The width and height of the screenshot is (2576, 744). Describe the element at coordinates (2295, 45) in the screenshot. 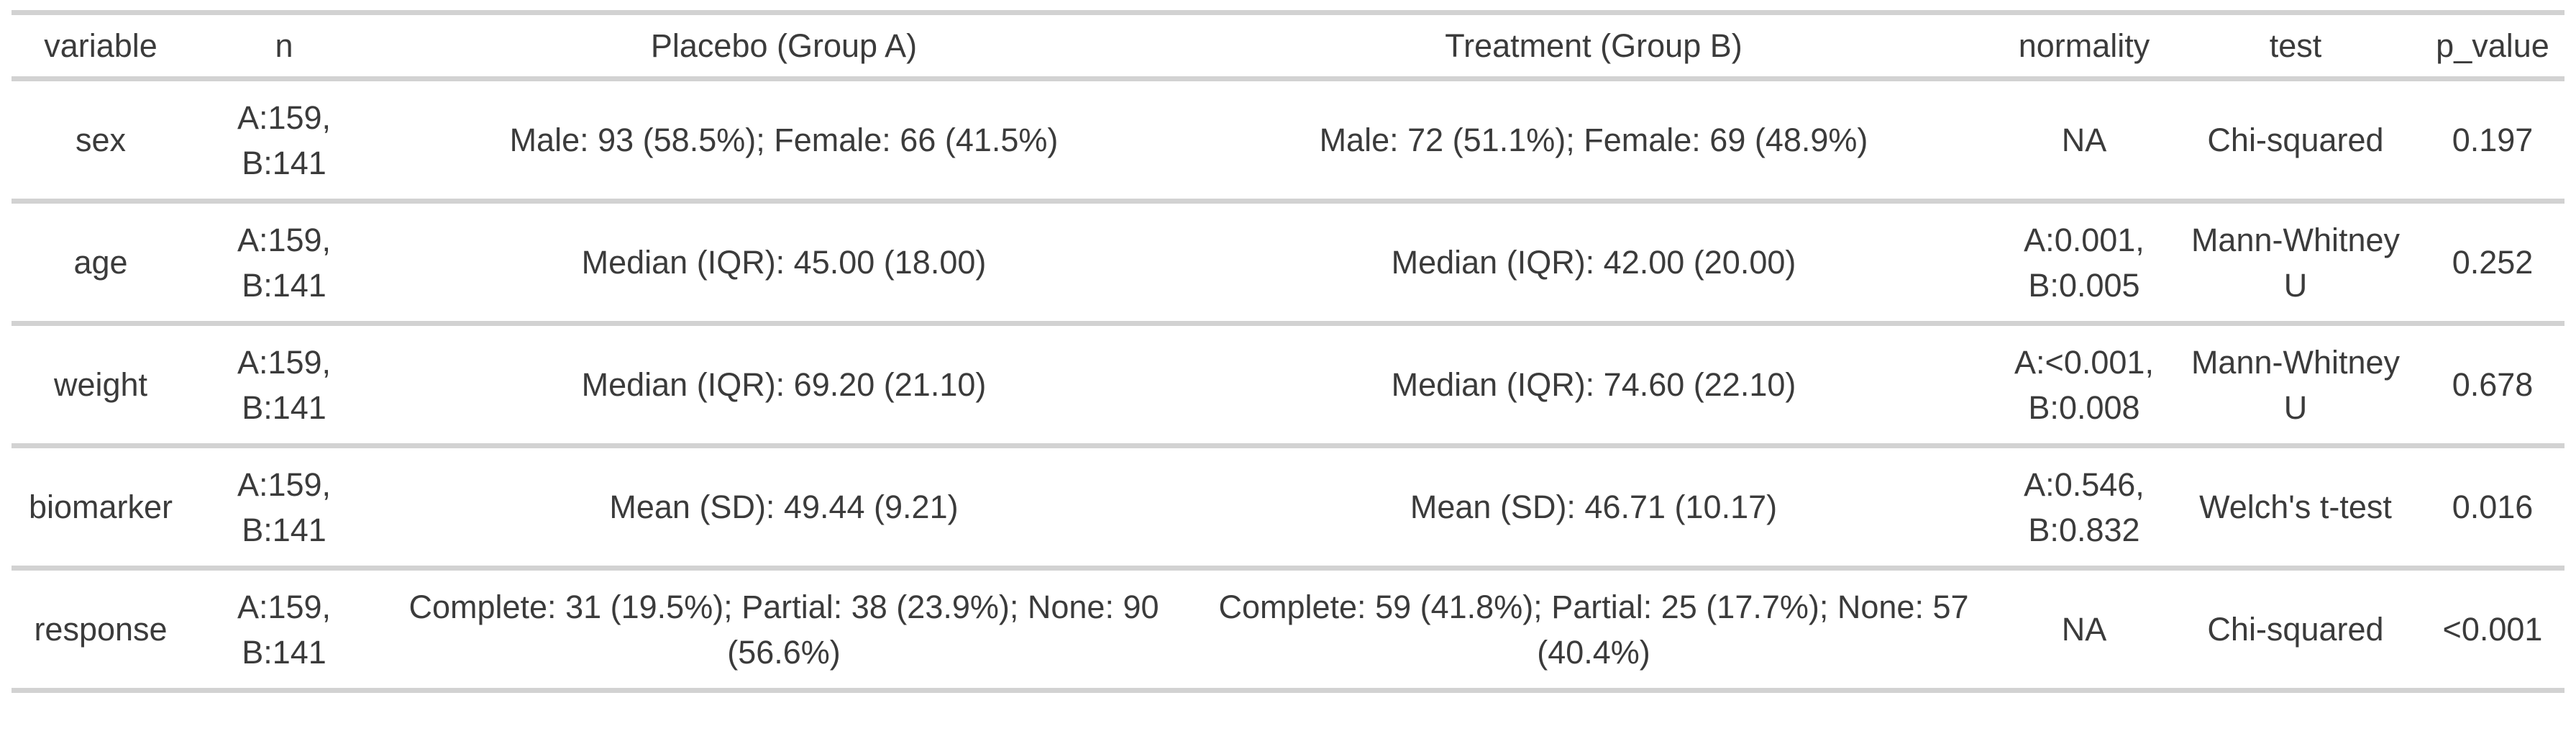

I see `column-header-test: test` at that location.